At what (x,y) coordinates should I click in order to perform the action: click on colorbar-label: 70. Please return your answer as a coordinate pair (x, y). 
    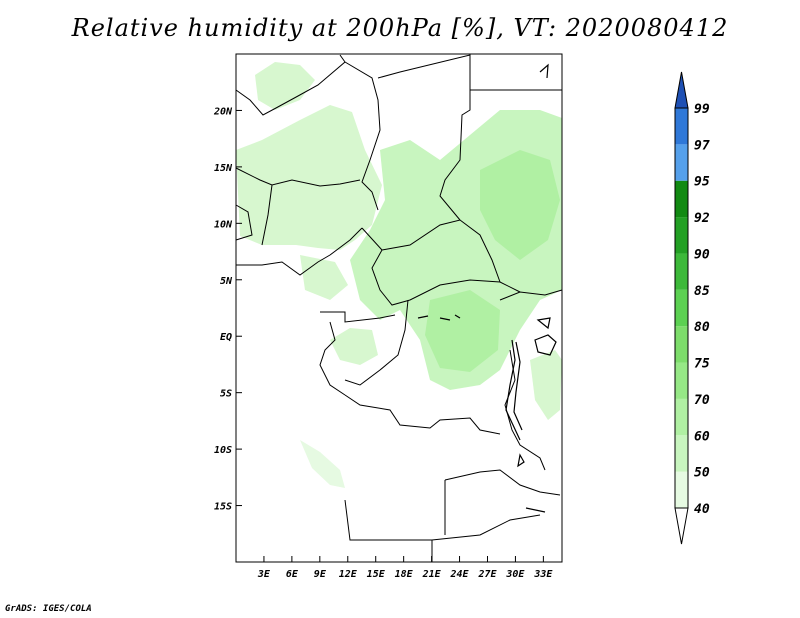
    Looking at the image, I should click on (702, 400).